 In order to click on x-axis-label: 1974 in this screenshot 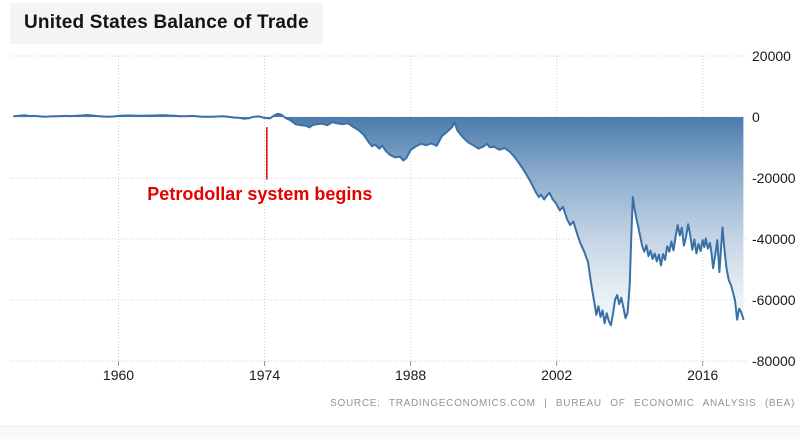, I will do `click(264, 375)`.